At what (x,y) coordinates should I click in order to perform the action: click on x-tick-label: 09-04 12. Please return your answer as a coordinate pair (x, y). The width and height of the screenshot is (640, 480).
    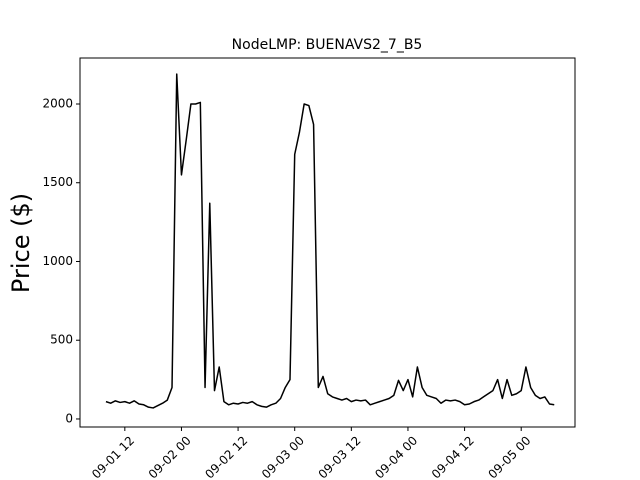
    Looking at the image, I should click on (453, 456).